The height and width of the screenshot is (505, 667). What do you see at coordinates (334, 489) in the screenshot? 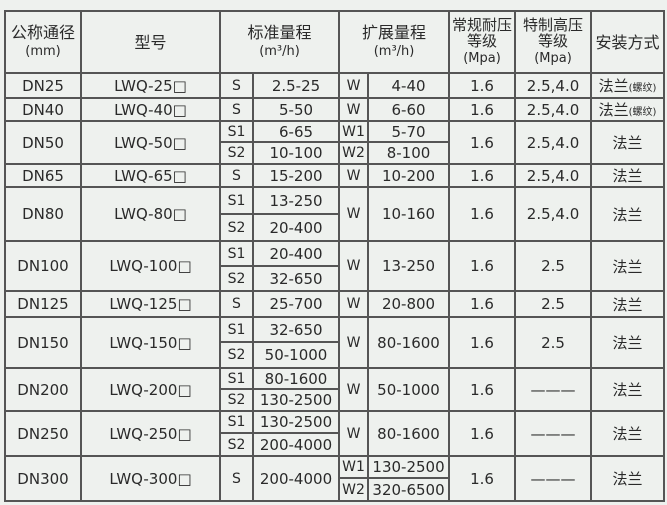
I see `table-row: W2 320-6500` at bounding box center [334, 489].